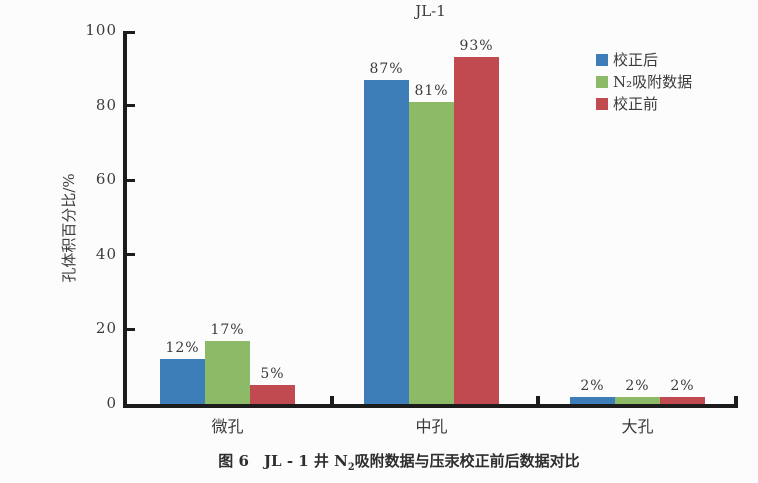 The height and width of the screenshot is (483, 758). I want to click on bar-group-1: 87% 81% 93%, so click(431, 221).